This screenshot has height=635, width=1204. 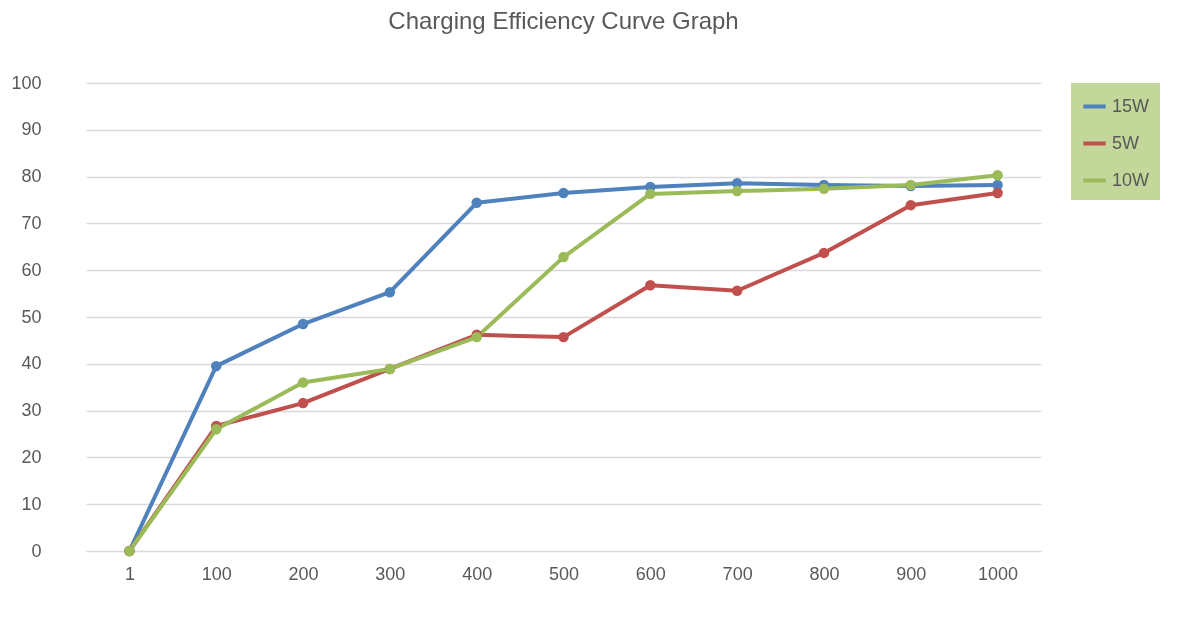 What do you see at coordinates (31, 456) in the screenshot?
I see `y-tick-label: 20` at bounding box center [31, 456].